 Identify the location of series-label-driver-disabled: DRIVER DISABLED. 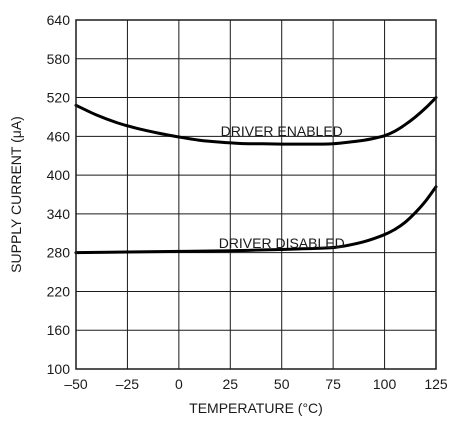
(282, 243).